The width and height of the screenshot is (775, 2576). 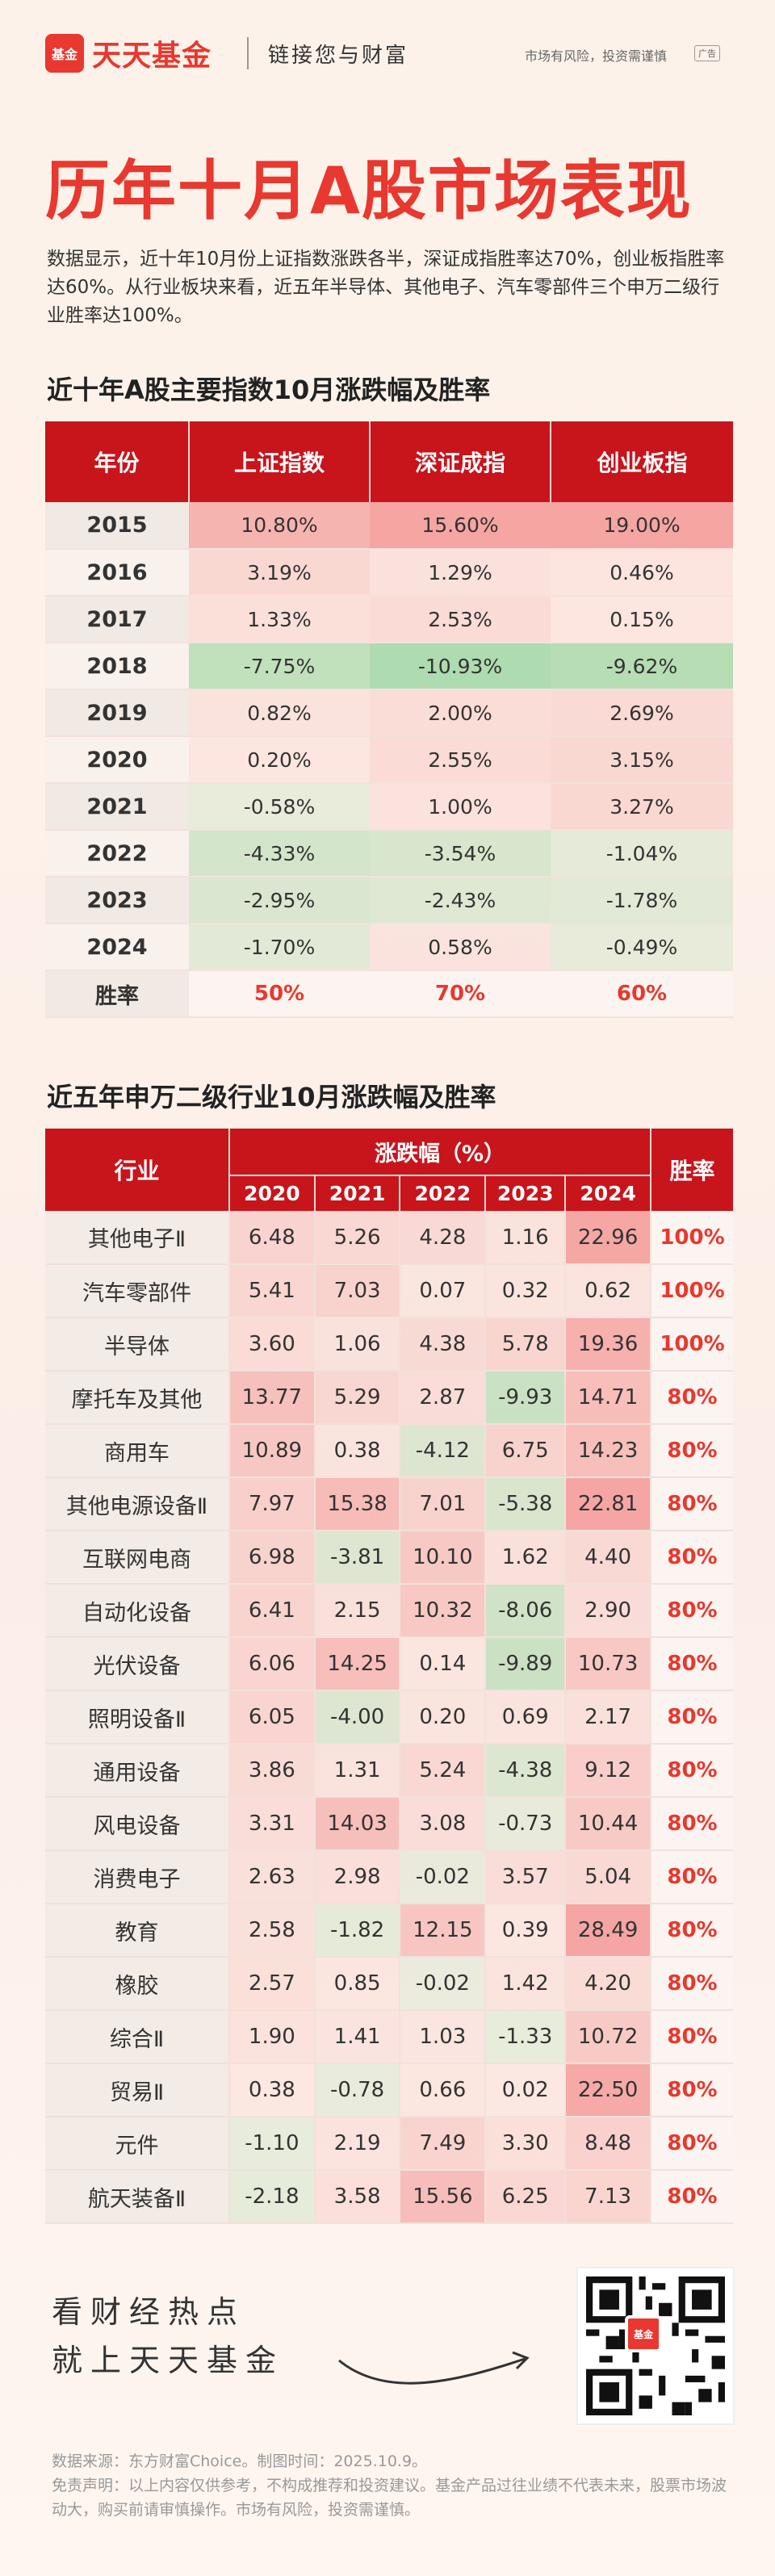 I want to click on index-value-cell: -3.54%, so click(x=461, y=854).